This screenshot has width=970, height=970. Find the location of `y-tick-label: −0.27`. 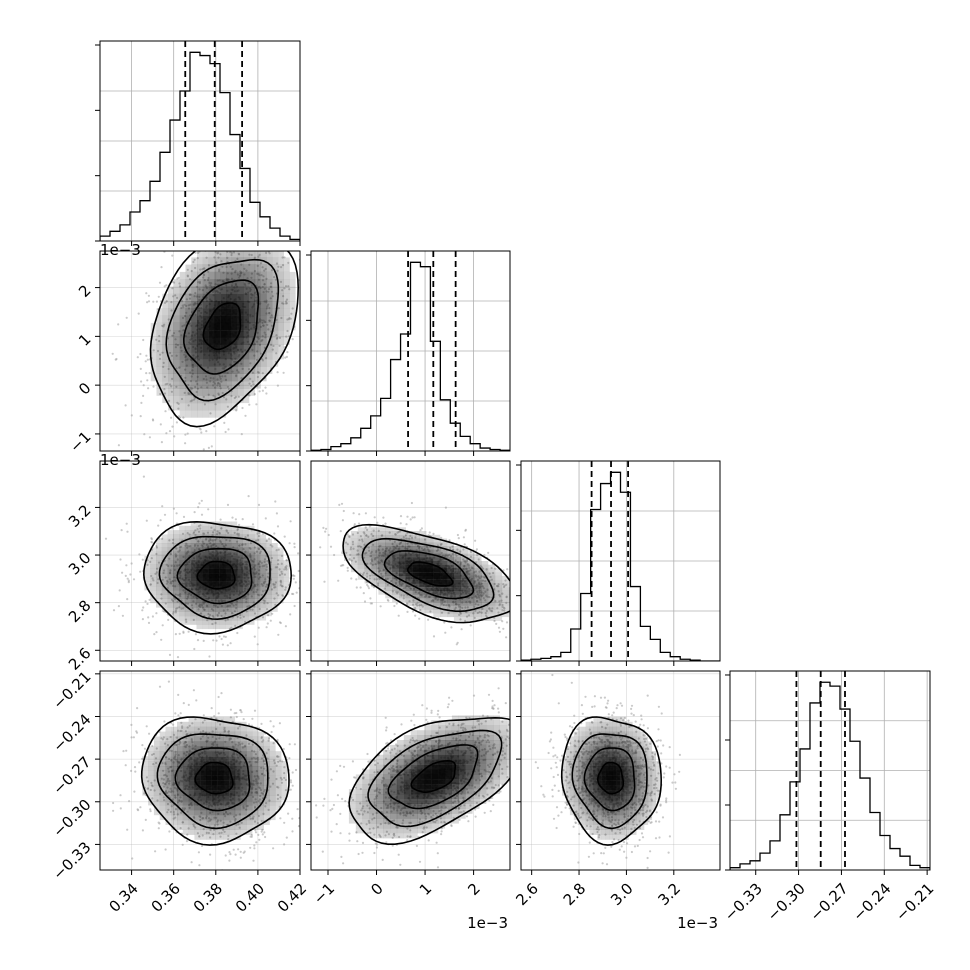

y-tick-label: −0.27 is located at coordinates (71, 775).